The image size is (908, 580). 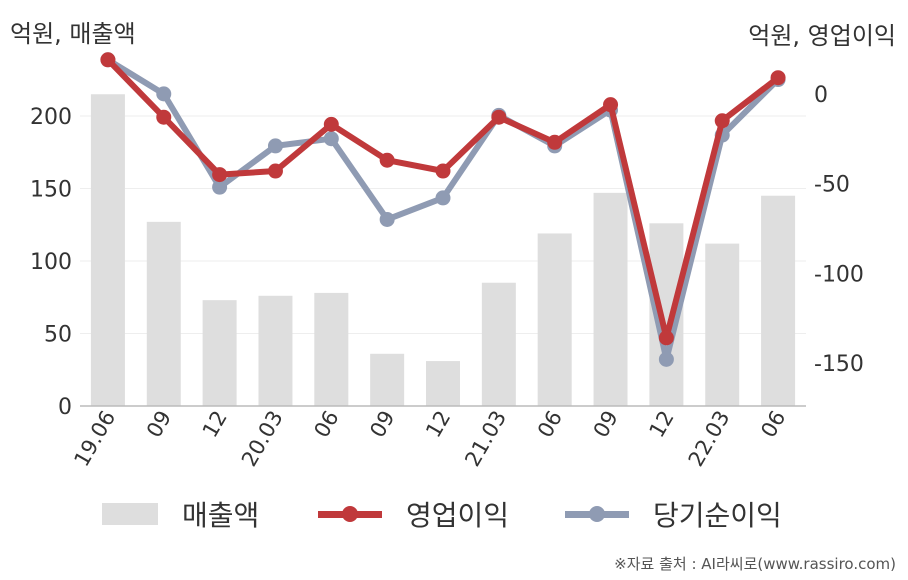 What do you see at coordinates (839, 274) in the screenshot?
I see `right-tick-label: -100` at bounding box center [839, 274].